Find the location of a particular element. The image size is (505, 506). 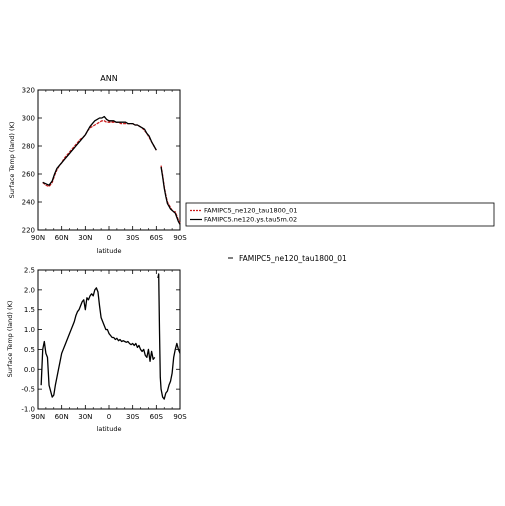

top-y-tick-label: 240 is located at coordinates (28, 203).